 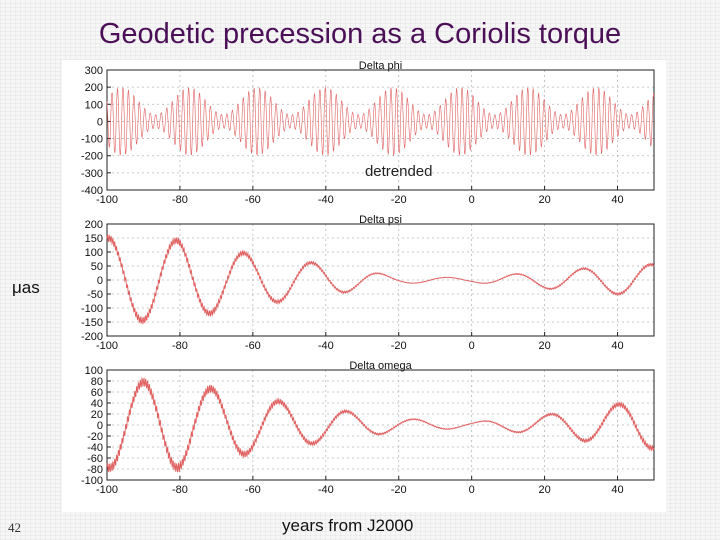 I want to click on annotation-label: detrended, so click(x=399, y=171).